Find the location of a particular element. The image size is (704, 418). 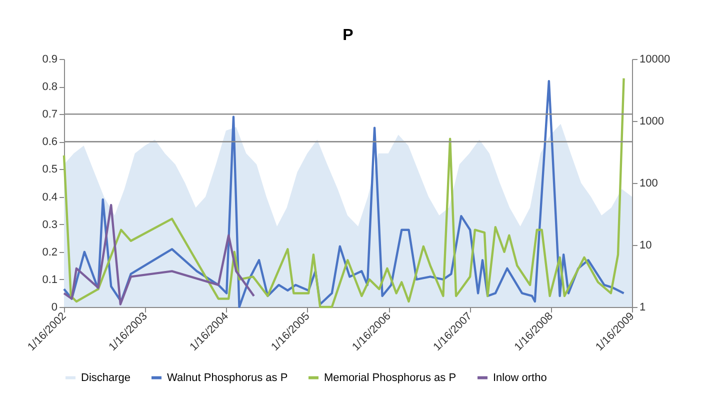

line-series is located at coordinates (159, 255).